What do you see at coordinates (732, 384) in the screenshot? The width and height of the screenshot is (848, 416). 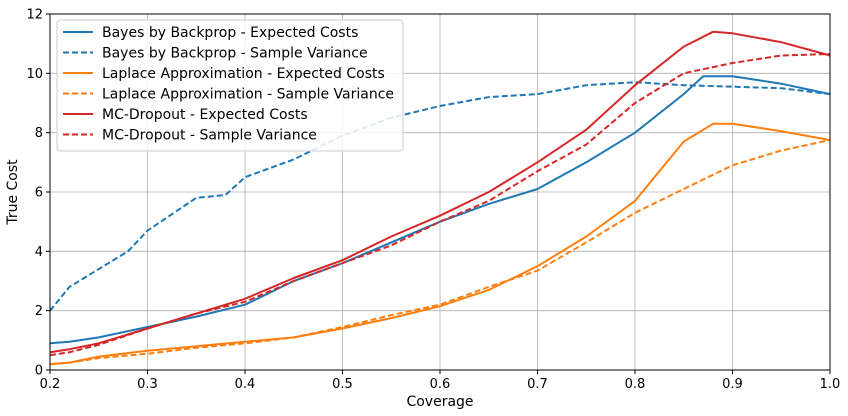 I see `x-tick-label: 0.9` at bounding box center [732, 384].